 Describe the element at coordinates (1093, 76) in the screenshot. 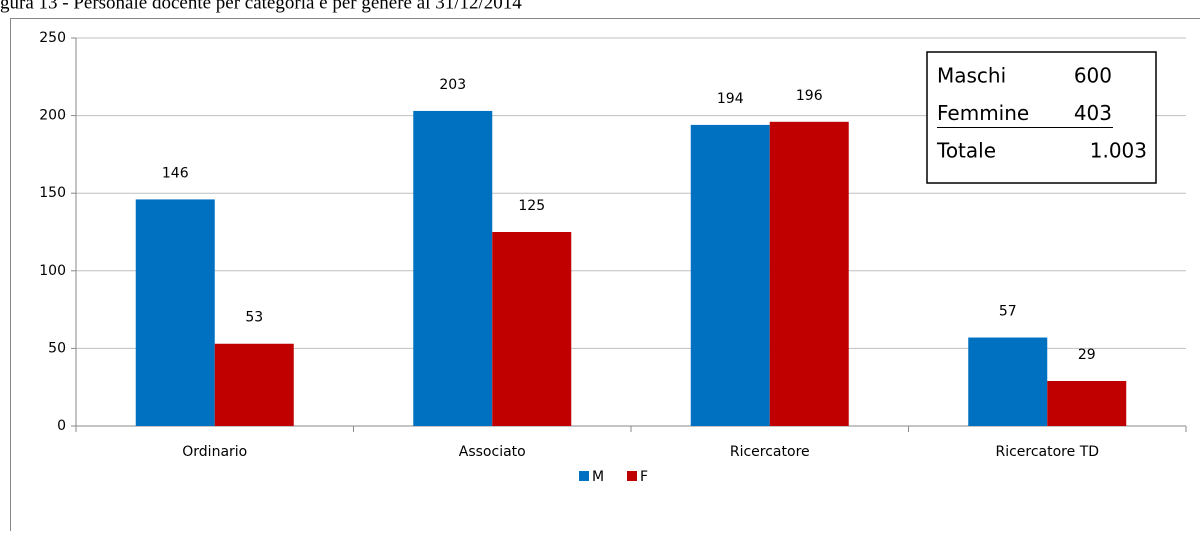

I see `annotation-value: 600` at that location.